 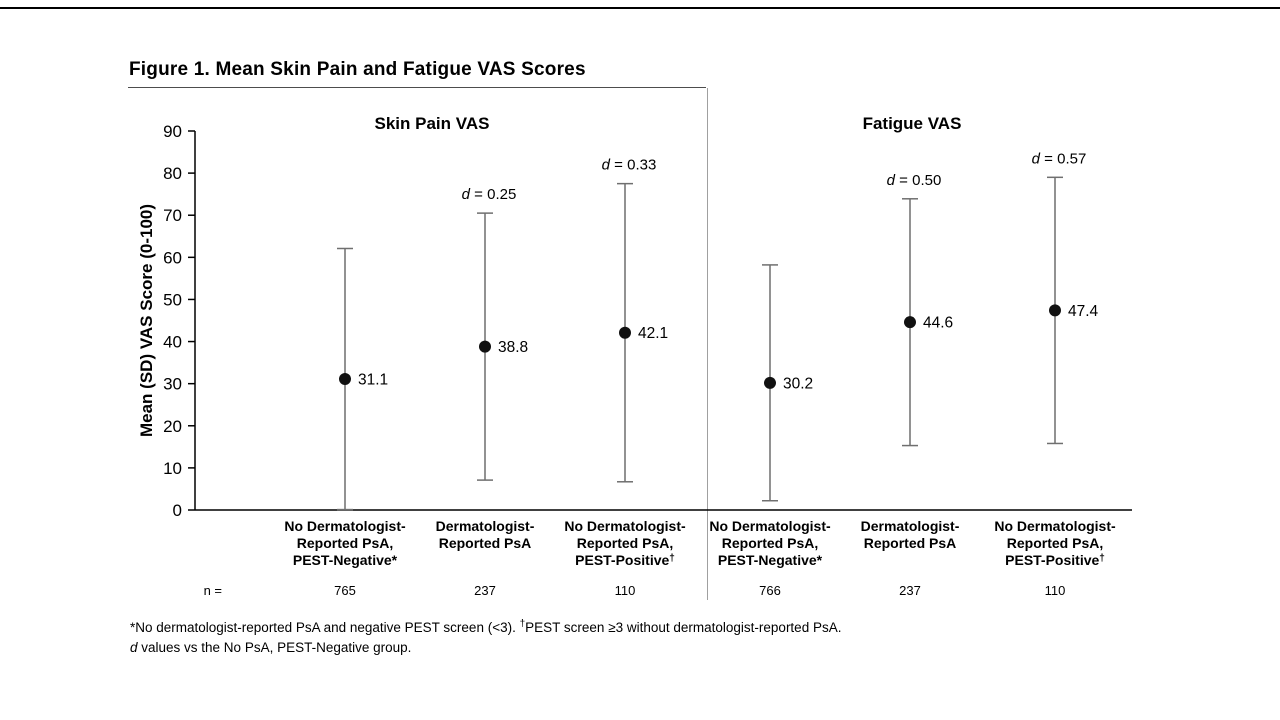 I want to click on top-border-line, so click(x=640, y=8).